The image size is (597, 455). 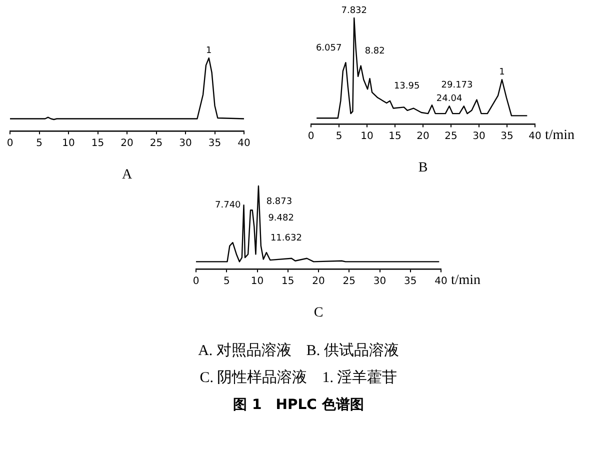 I want to click on text: A. 对照品溶液 B. 供试品溶液, so click(x=298, y=351).